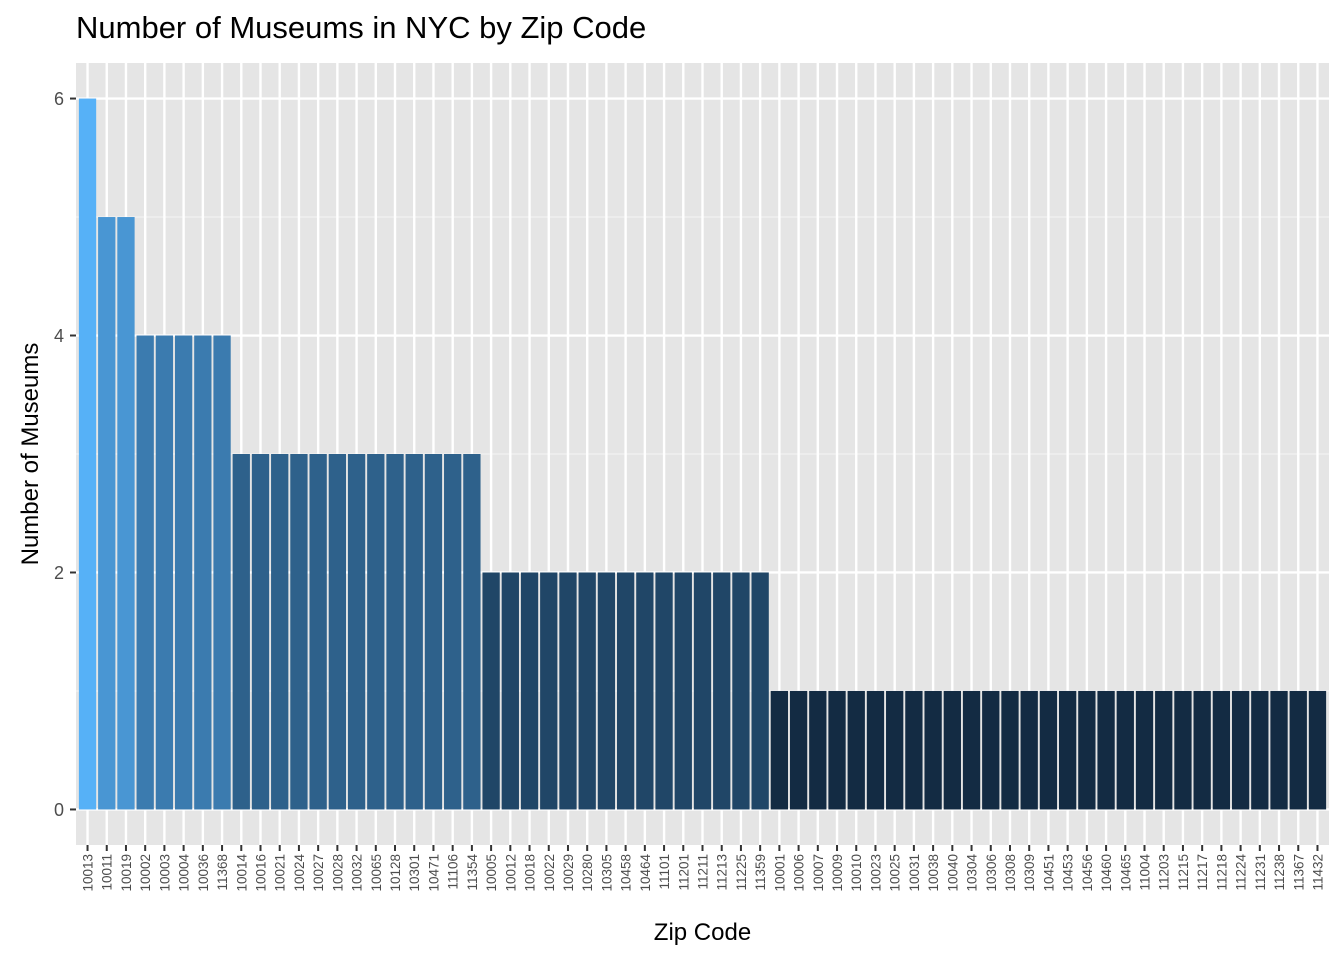  Describe the element at coordinates (568, 873) in the screenshot. I see `x-tick-label: 10029` at that location.